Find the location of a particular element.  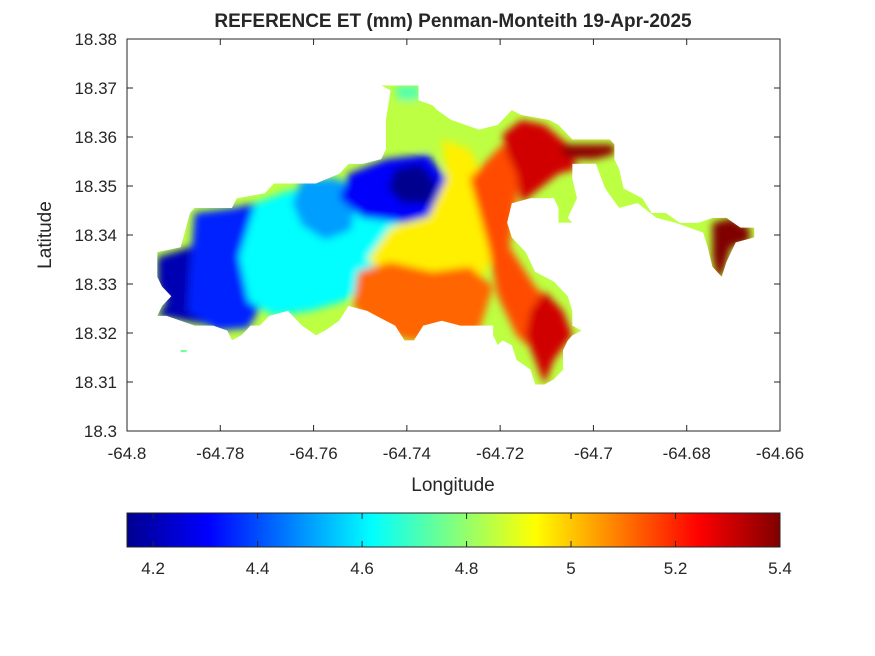

colorbar-ticks: 4.2 4.4 4.6 4.8 5 5.2 5.4 is located at coordinates (466, 545).